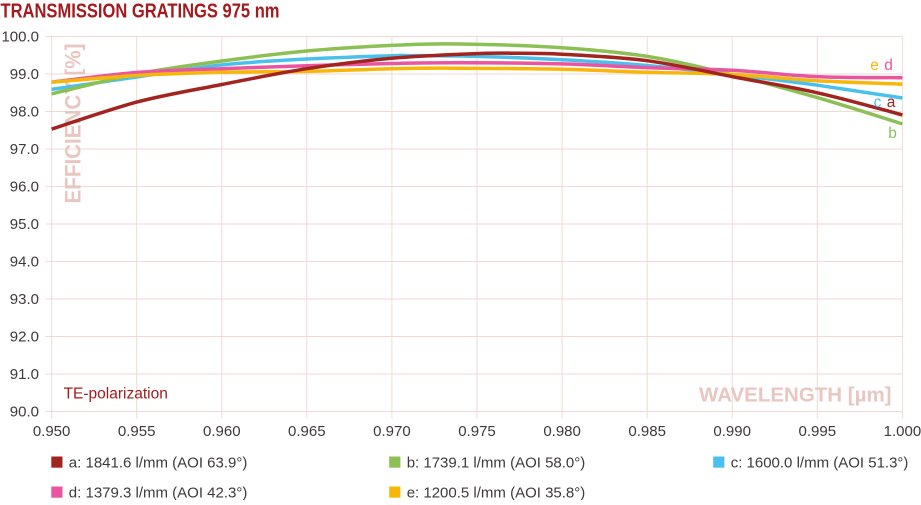 This screenshot has width=921, height=505. What do you see at coordinates (24, 187) in the screenshot?
I see `svg-text: 96.0` at bounding box center [24, 187].